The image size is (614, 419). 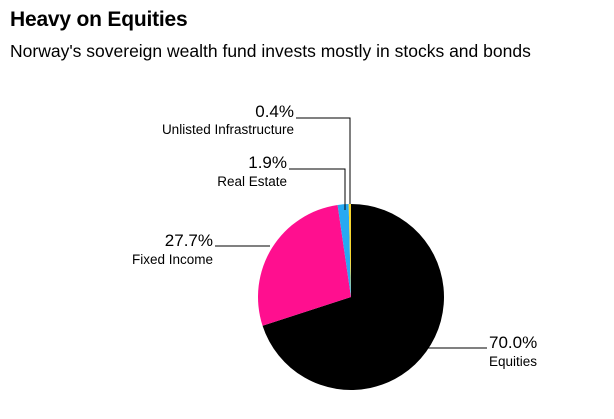 What do you see at coordinates (513, 342) in the screenshot?
I see `value-label-equities: 70.0%` at bounding box center [513, 342].